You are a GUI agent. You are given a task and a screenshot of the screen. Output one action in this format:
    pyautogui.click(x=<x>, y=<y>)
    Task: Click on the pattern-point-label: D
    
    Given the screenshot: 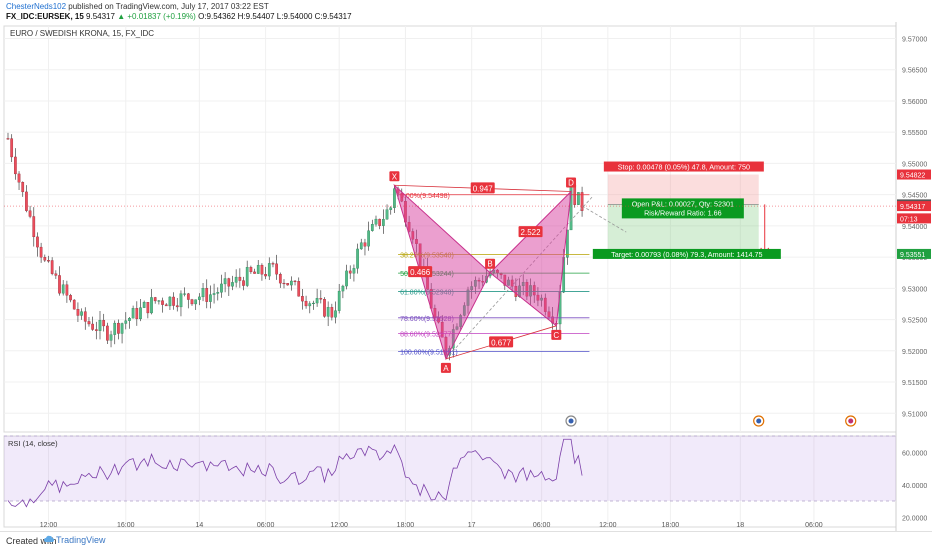 What is the action you would take?
    pyautogui.click(x=571, y=183)
    